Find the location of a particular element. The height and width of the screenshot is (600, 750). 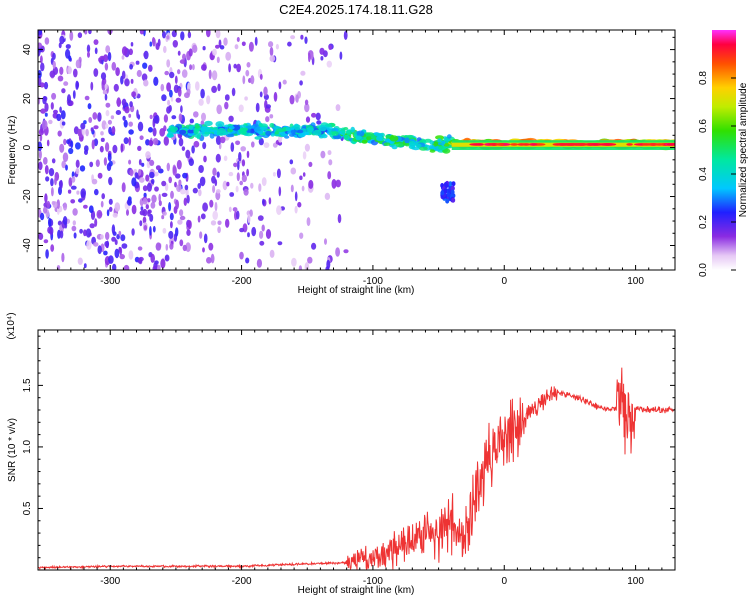

colorbar-tick-label: 0.6 is located at coordinates (703, 126).